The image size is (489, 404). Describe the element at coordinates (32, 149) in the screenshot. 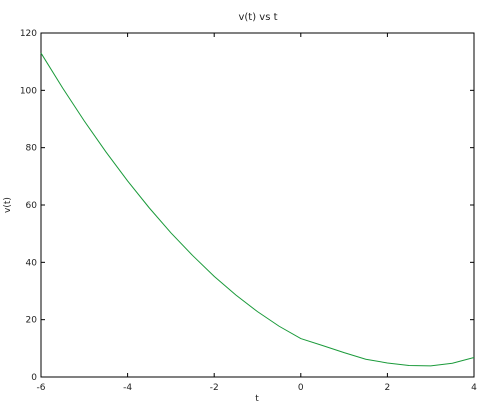

I see `y-tick-label: 80` at that location.